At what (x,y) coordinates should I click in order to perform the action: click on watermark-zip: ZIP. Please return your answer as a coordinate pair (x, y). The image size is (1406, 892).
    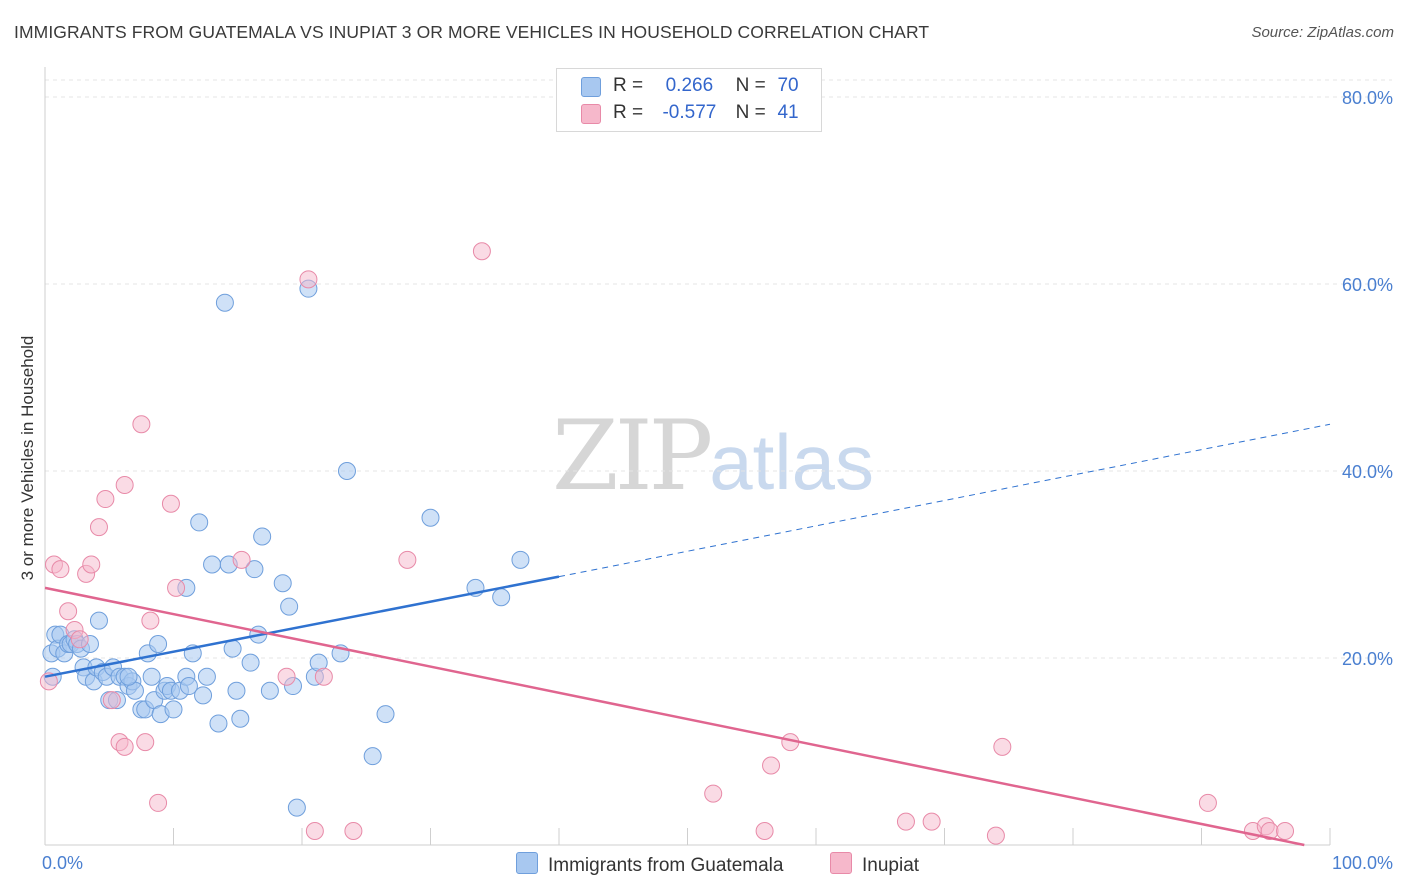
    Looking at the image, I should click on (632, 456).